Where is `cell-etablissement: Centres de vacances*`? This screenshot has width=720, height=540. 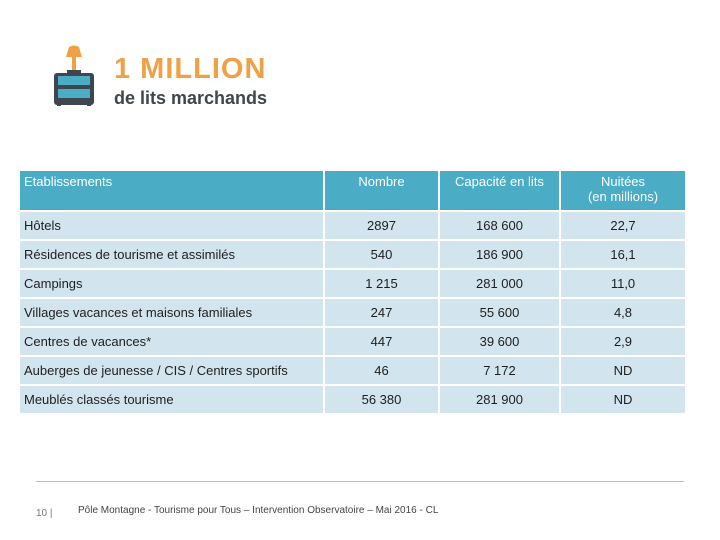
cell-etablissement: Centres de vacances* is located at coordinates (171, 341).